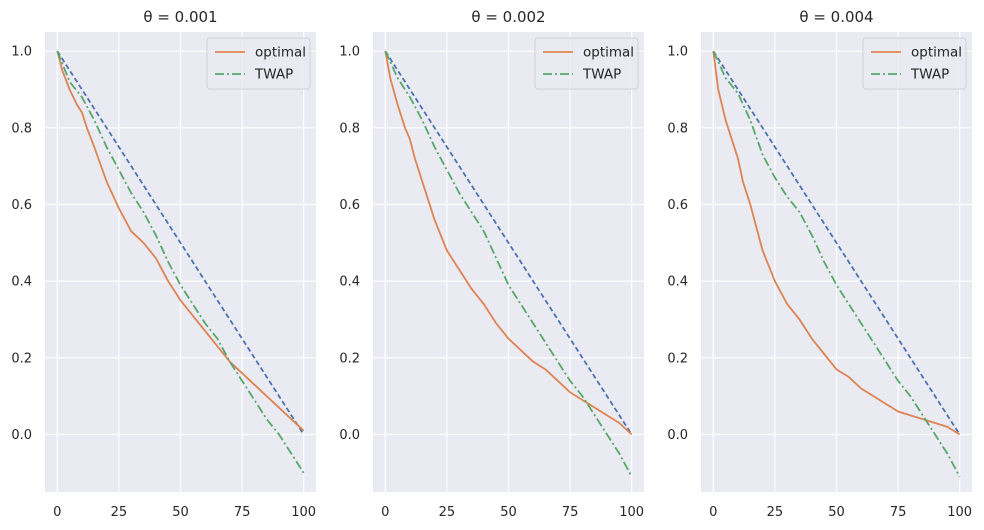 The height and width of the screenshot is (530, 984). What do you see at coordinates (508, 17) in the screenshot?
I see `chart-title: θ = 0.002` at bounding box center [508, 17].